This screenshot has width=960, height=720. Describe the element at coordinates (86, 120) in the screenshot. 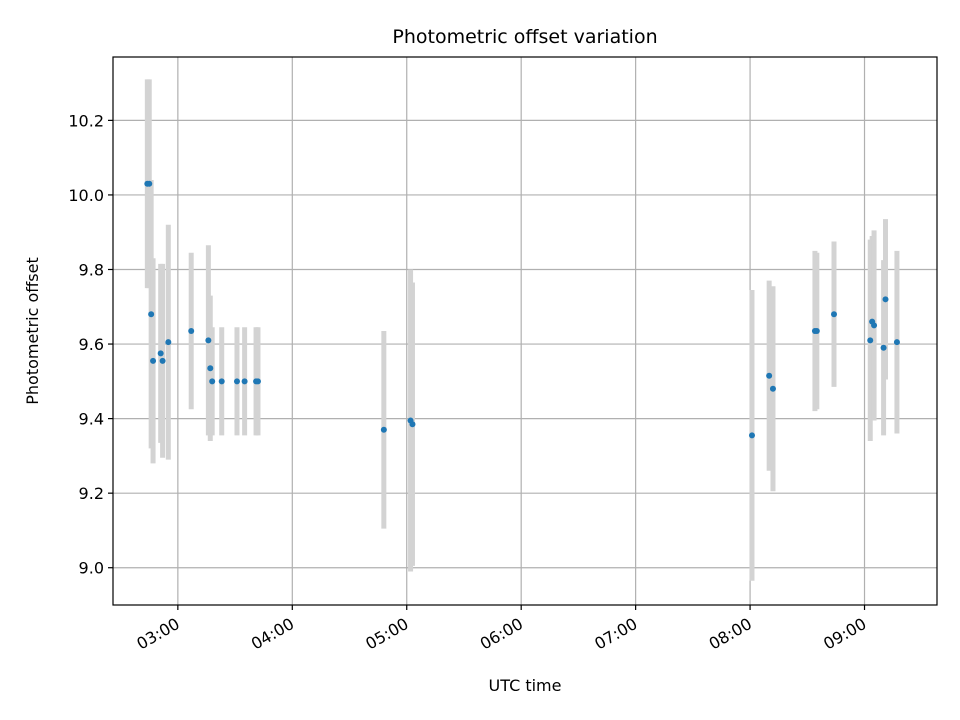

I see `y-tick-label: 10.2` at that location.